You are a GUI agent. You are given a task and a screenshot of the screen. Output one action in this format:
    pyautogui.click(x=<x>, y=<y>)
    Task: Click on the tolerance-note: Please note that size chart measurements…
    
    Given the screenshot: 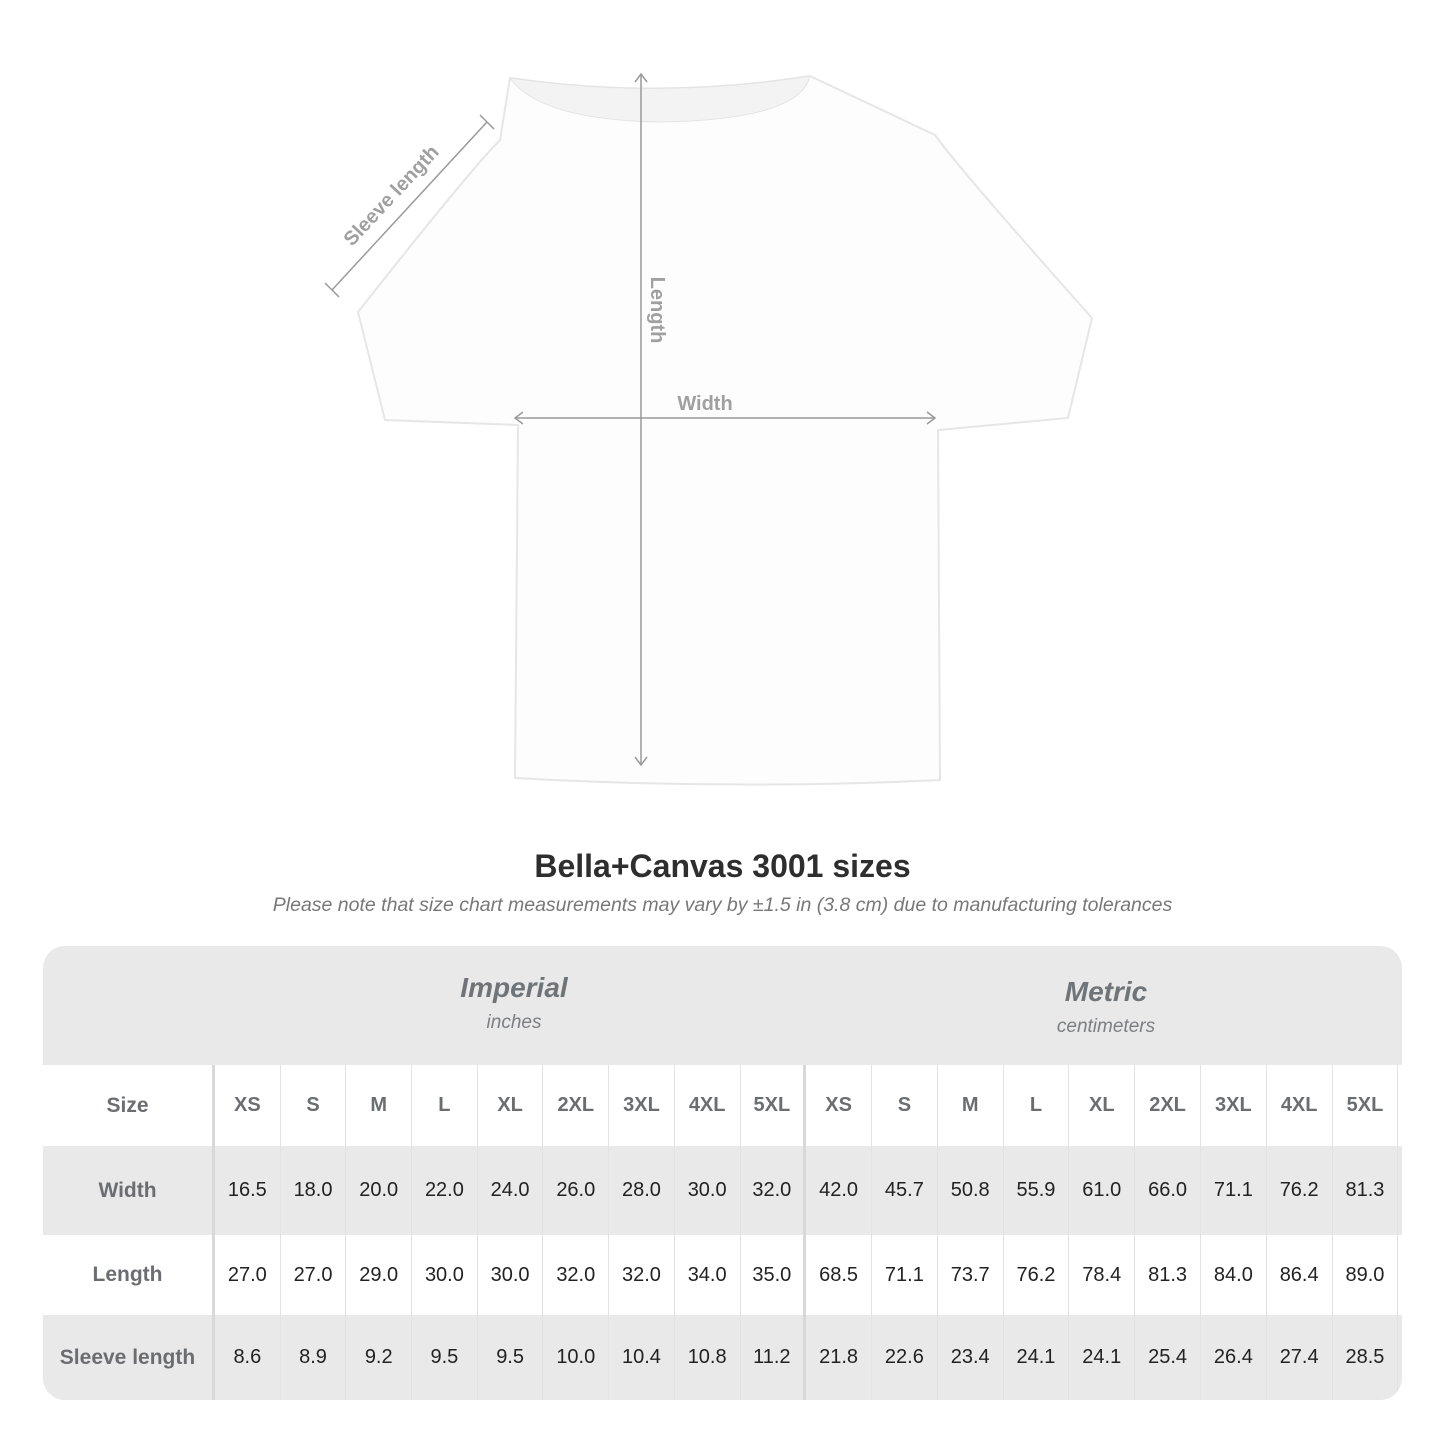 What is the action you would take?
    pyautogui.click(x=722, y=905)
    